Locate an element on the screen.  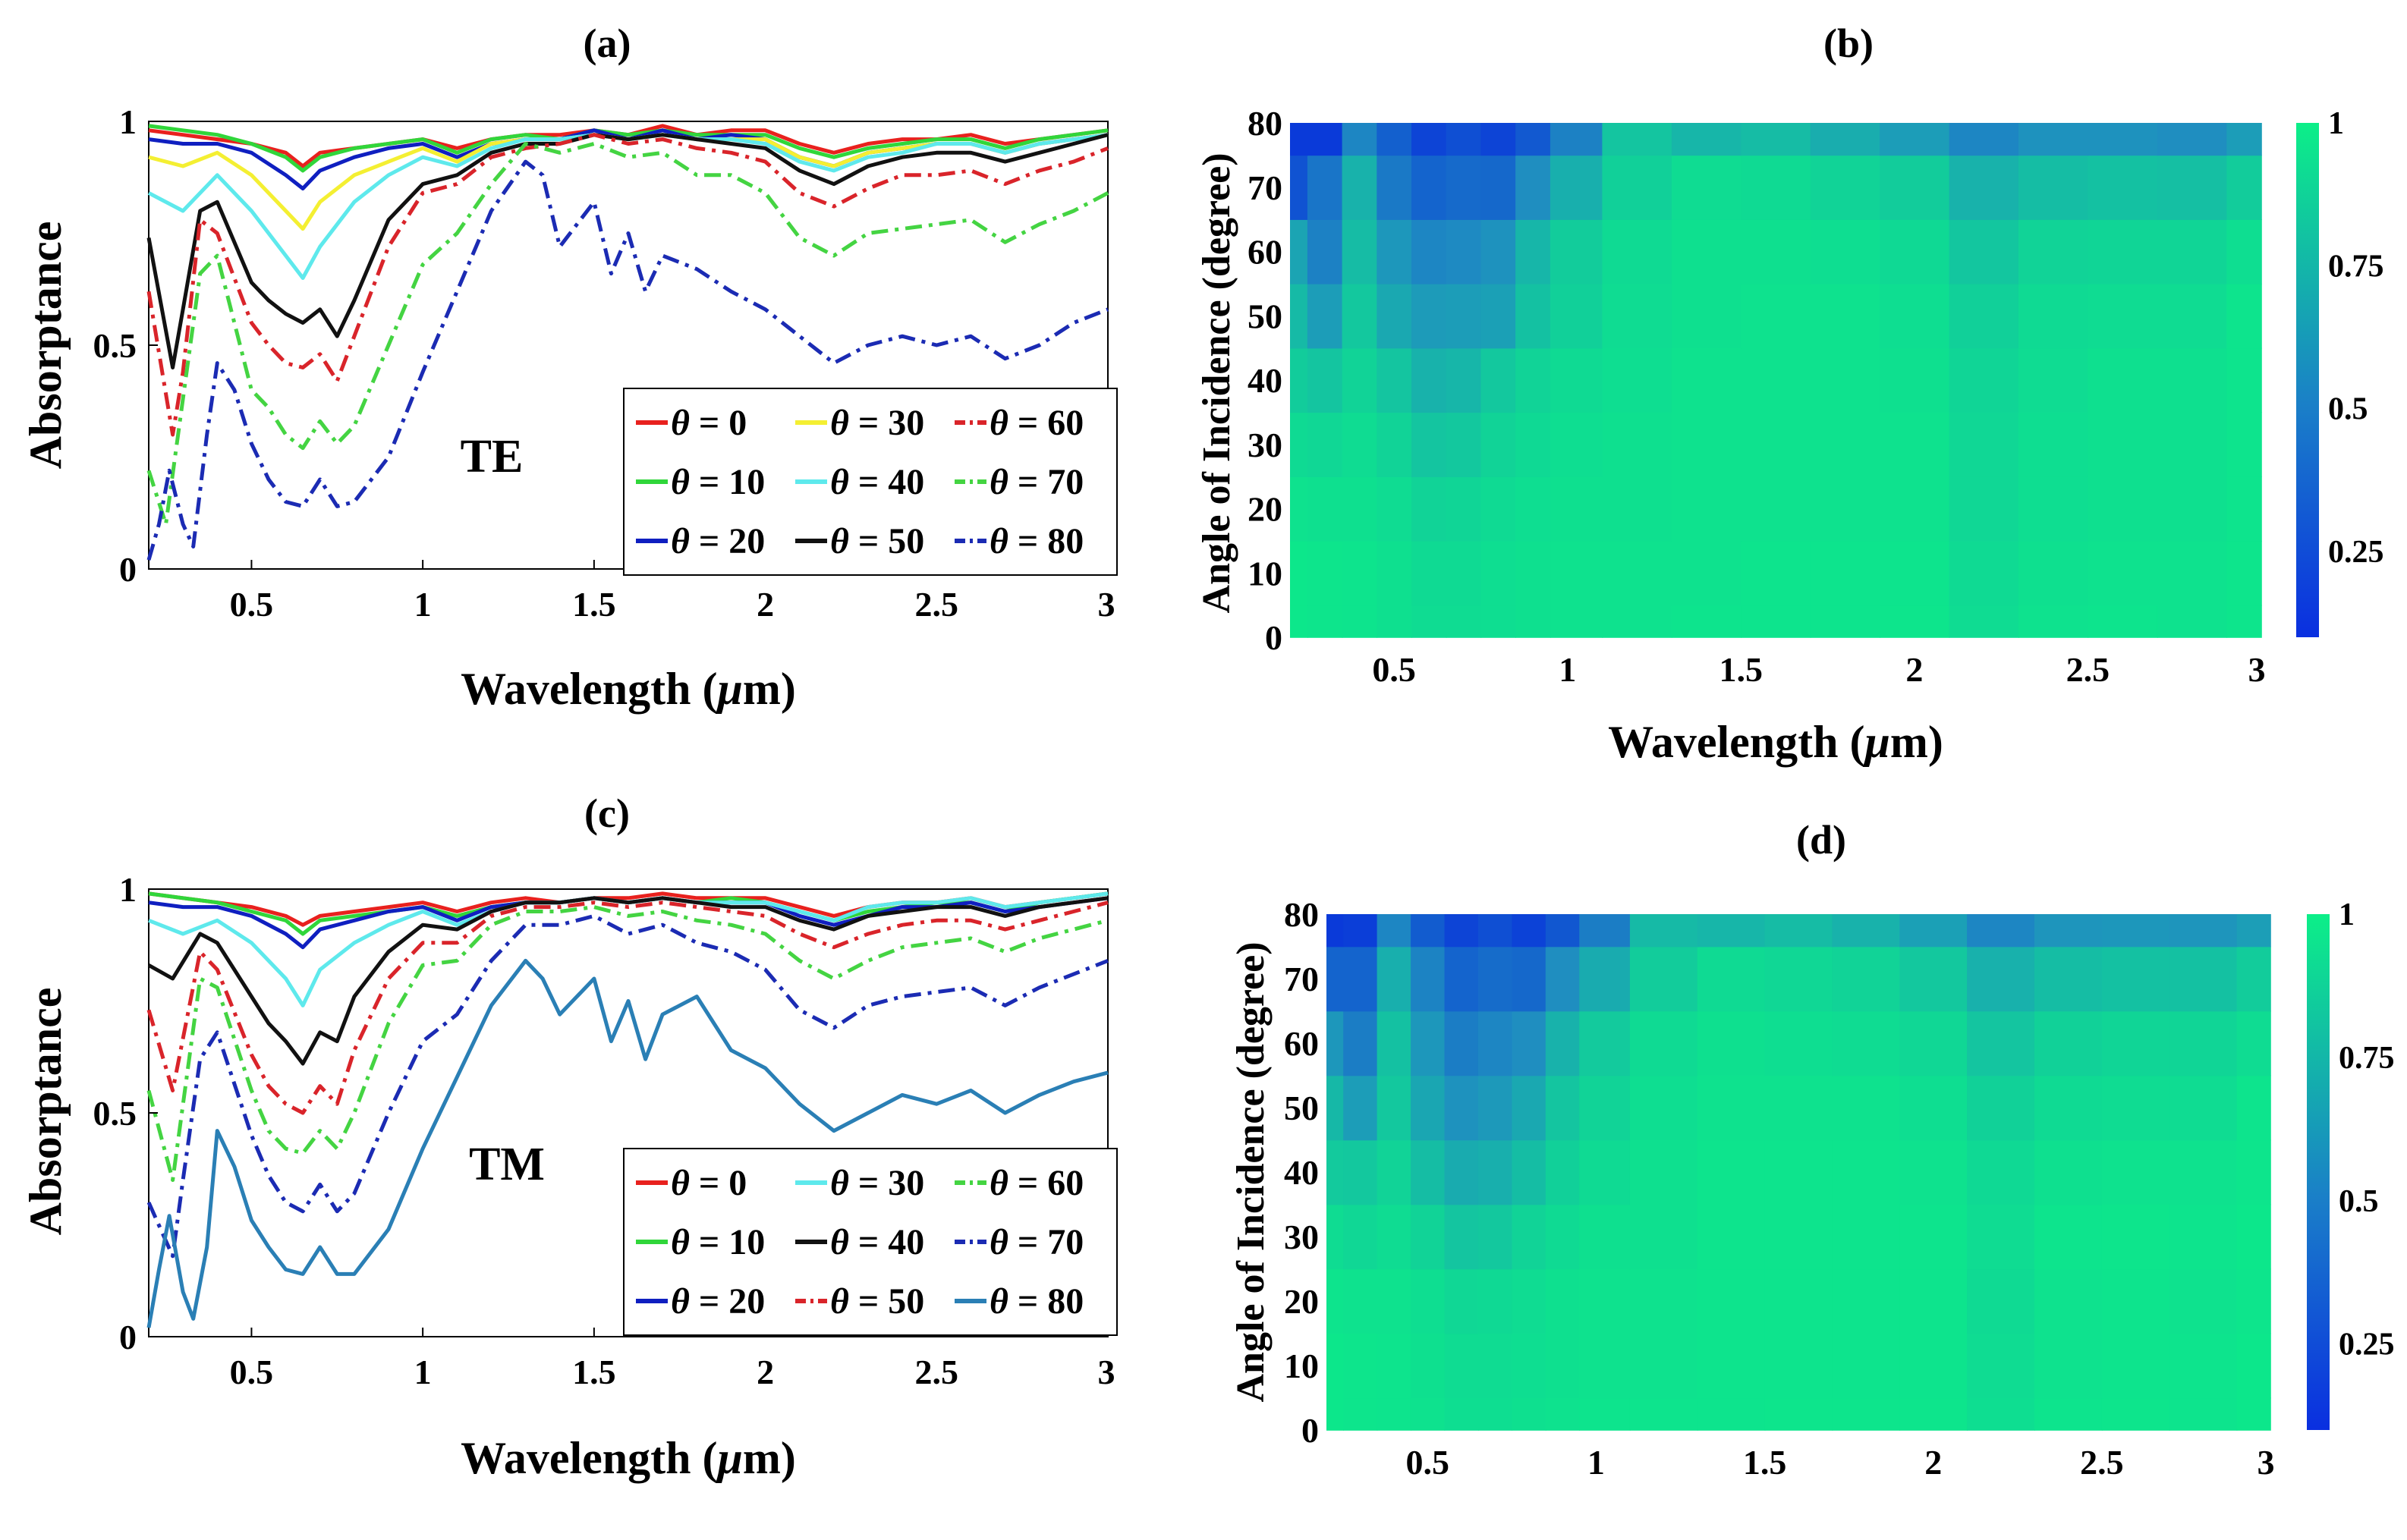
panel-a-legend-label-80: θ = 80 is located at coordinates (1037, 541).